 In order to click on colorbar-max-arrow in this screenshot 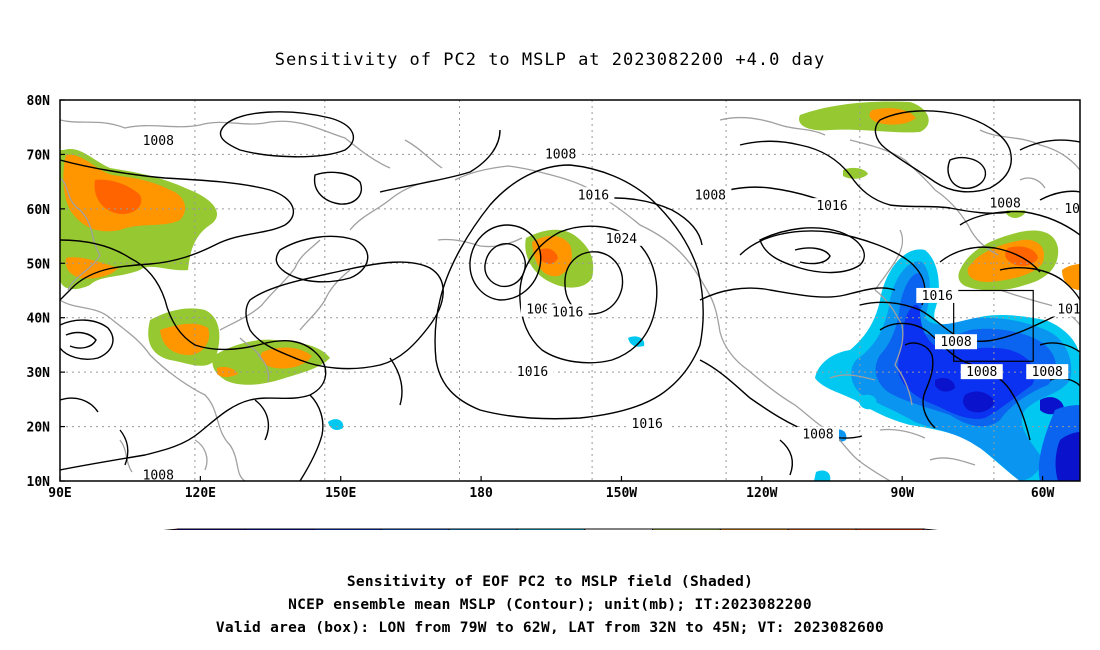, I will do `click(931, 529)`.